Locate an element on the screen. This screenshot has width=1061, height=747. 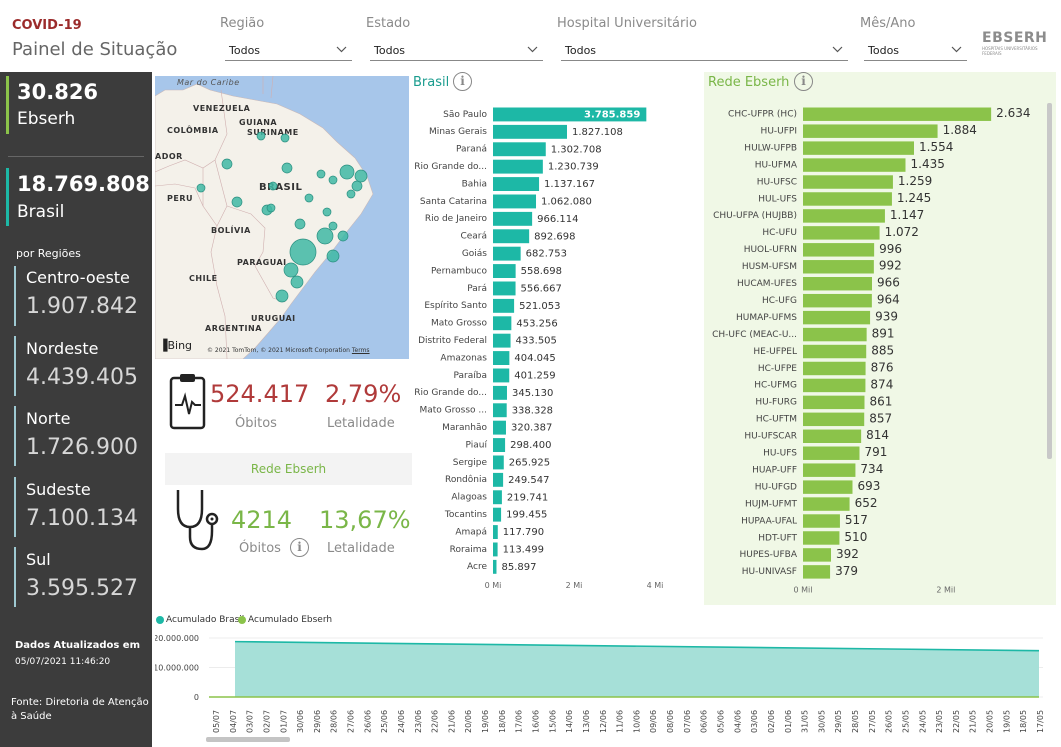
filter-estado-select: Todos is located at coordinates (456, 50).